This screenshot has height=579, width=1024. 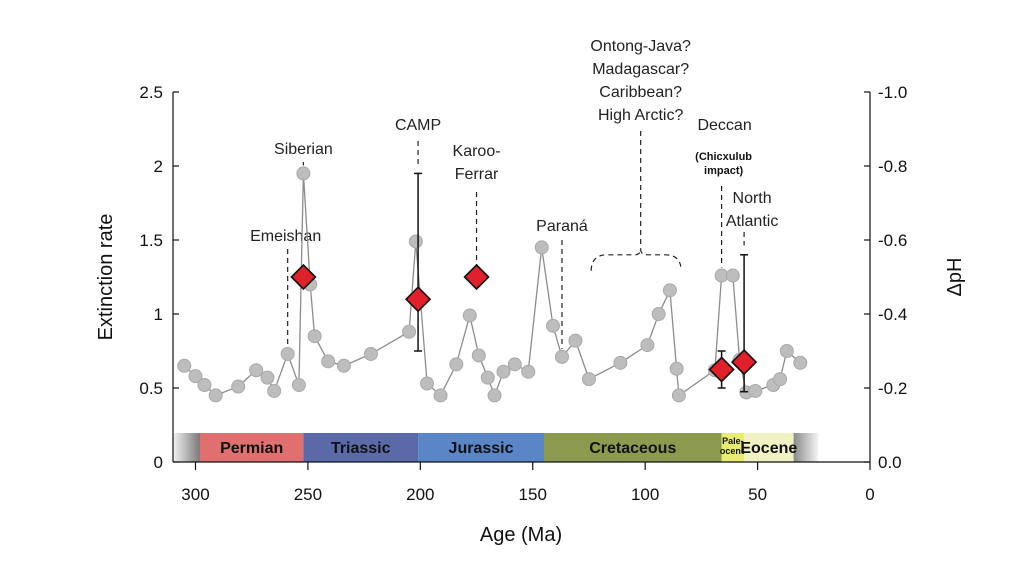 I want to click on annotation-chicxulub-label-line: (Chicxulub, so click(x=723, y=157).